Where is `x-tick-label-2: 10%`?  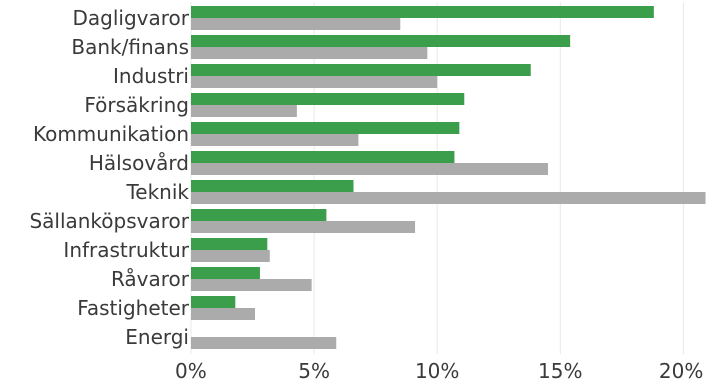 x-tick-label-2: 10% is located at coordinates (437, 371).